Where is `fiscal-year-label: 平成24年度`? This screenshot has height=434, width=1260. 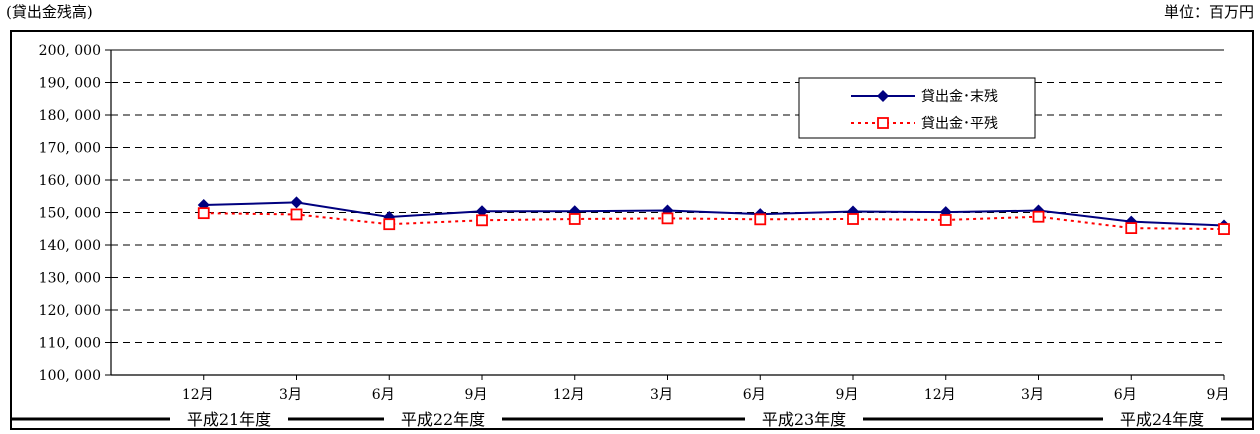
fiscal-year-label: 平成24年度 is located at coordinates (1162, 419).